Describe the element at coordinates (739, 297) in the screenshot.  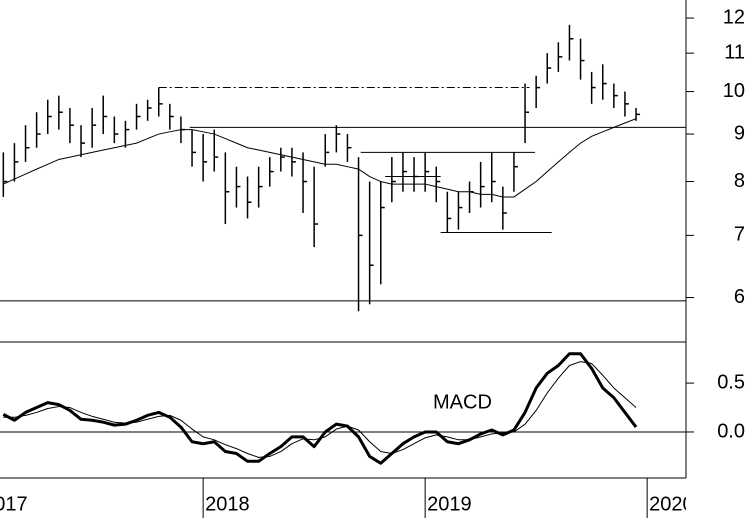
I see `y-tick-label: 6` at that location.